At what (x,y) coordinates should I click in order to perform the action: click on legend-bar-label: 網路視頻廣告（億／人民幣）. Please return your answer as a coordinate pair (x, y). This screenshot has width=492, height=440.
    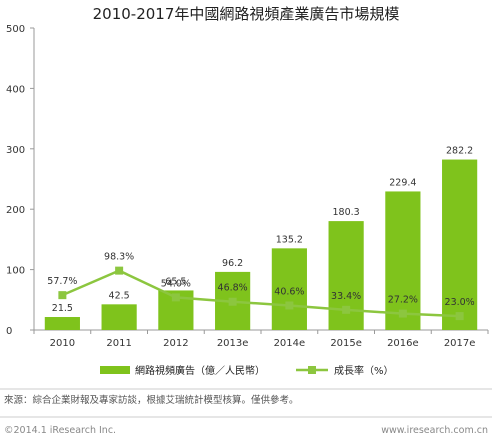
    Looking at the image, I should click on (200, 370).